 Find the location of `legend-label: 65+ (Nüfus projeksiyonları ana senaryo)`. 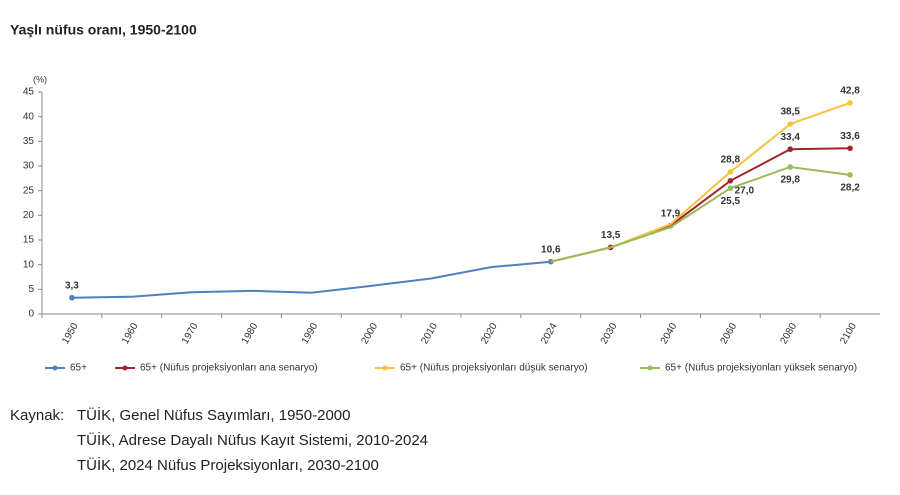

legend-label: 65+ (Nüfus projeksiyonları ana senaryo) is located at coordinates (229, 368).